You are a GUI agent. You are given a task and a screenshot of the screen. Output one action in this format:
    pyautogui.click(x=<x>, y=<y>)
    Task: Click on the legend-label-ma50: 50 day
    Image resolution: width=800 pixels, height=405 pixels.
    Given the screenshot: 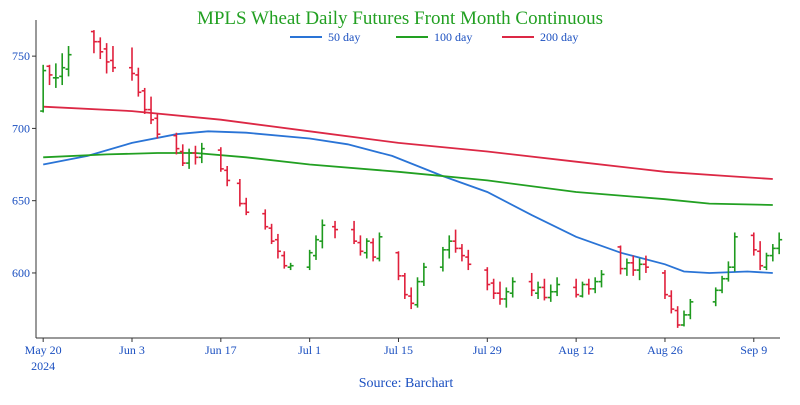 What is the action you would take?
    pyautogui.click(x=344, y=37)
    